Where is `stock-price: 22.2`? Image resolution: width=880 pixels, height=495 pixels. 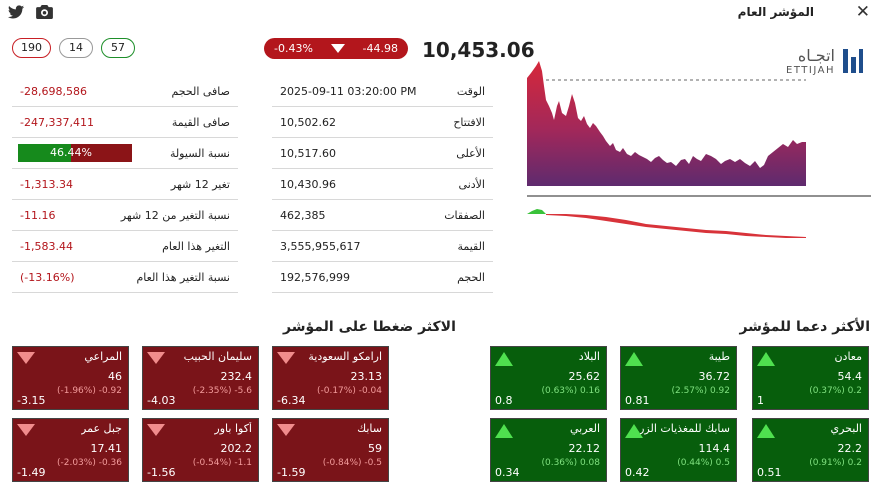 stock-price: 22.2 is located at coordinates (850, 448).